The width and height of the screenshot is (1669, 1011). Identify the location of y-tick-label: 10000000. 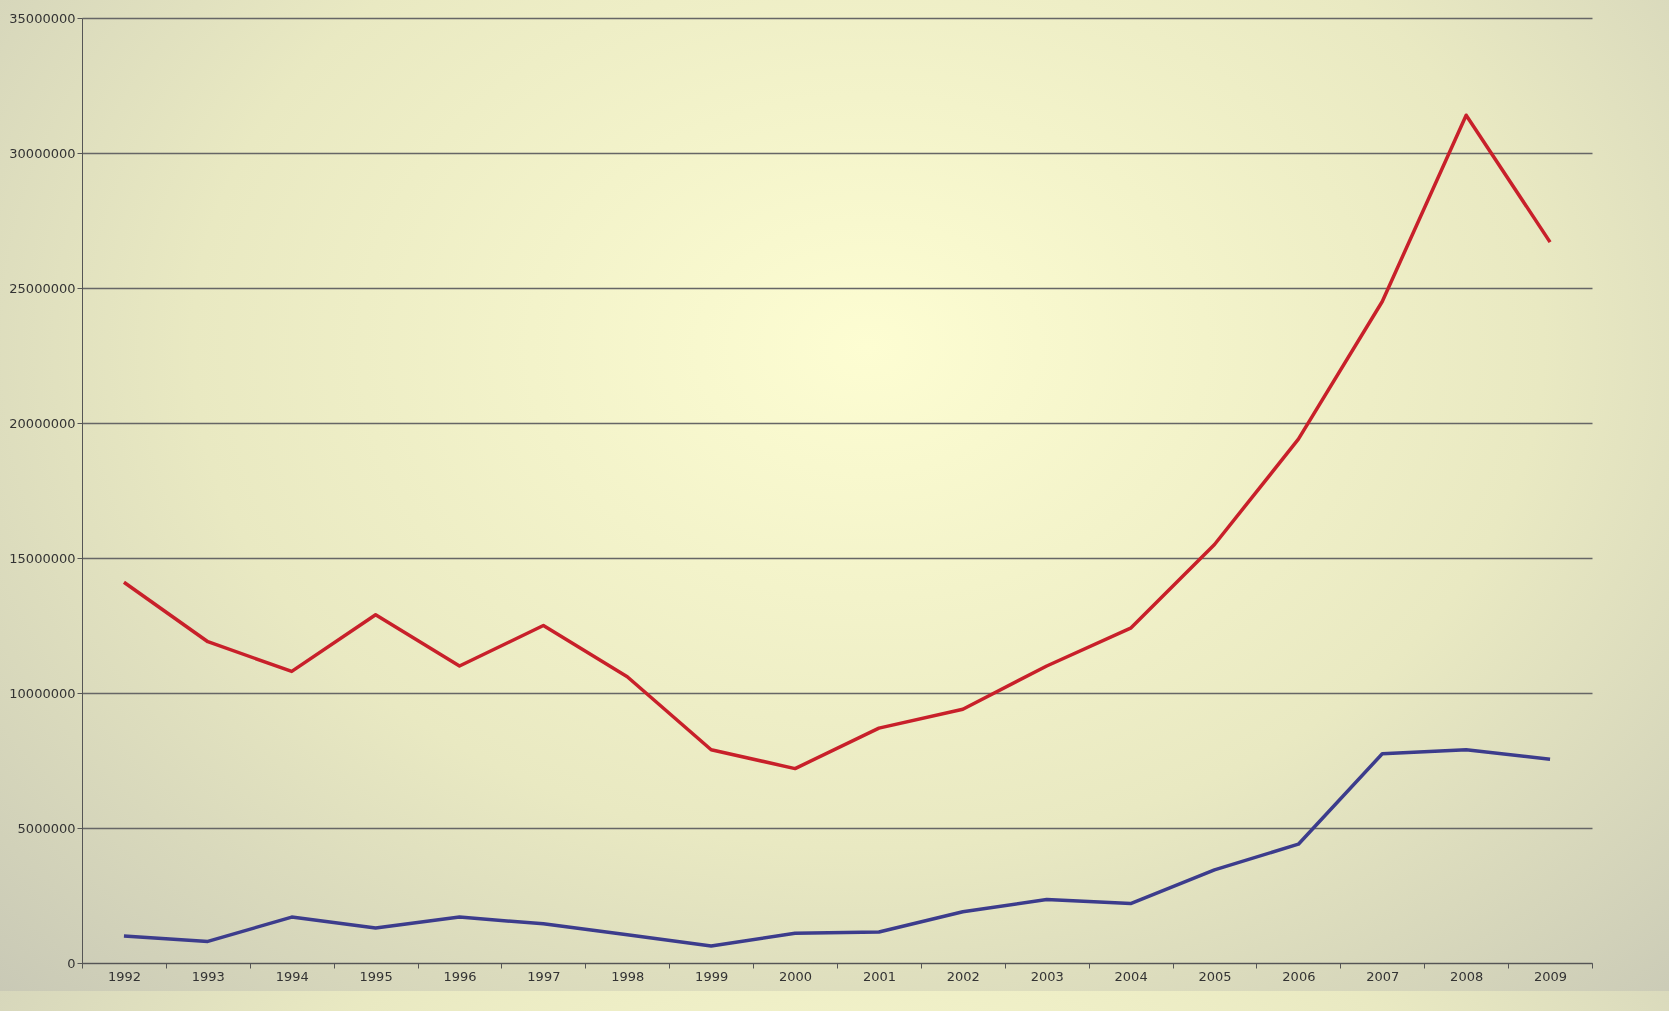
(42, 693).